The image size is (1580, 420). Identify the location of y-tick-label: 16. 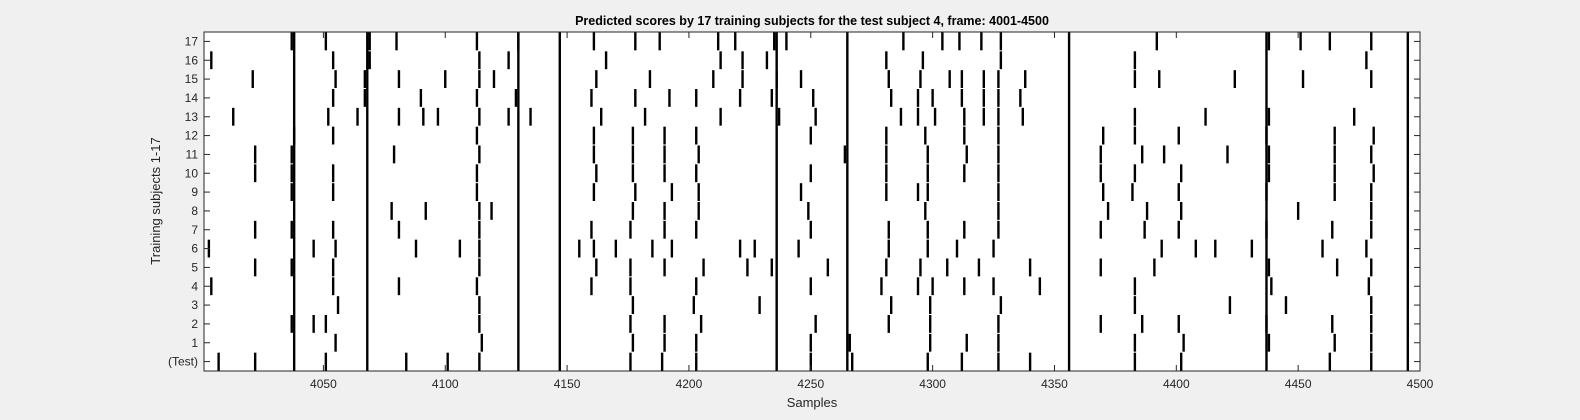
(192, 60).